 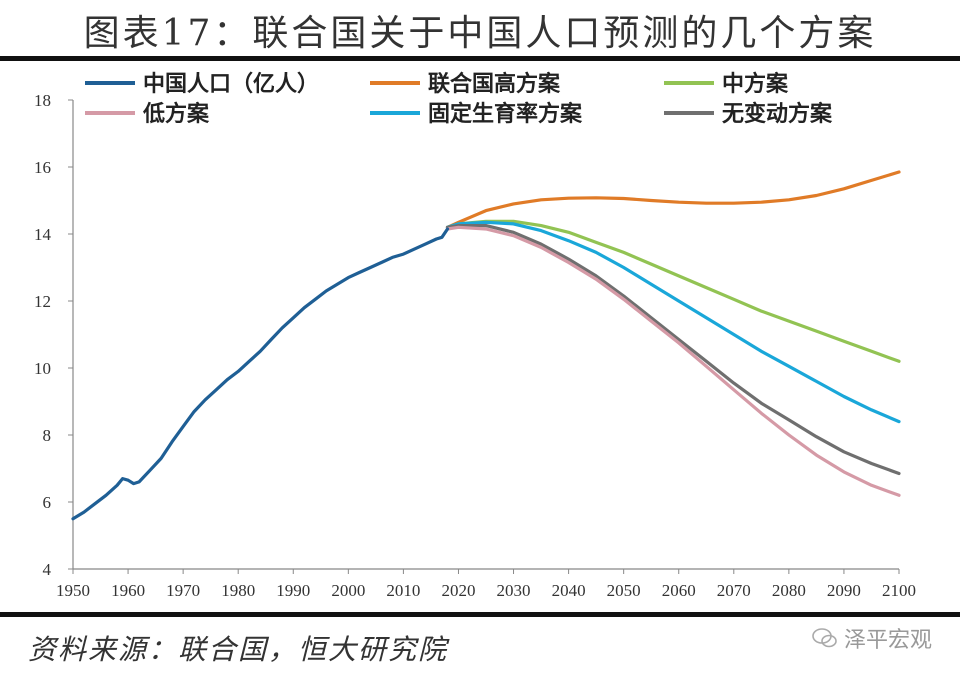 What do you see at coordinates (734, 590) in the screenshot?
I see `x-tick-label: 2070` at bounding box center [734, 590].